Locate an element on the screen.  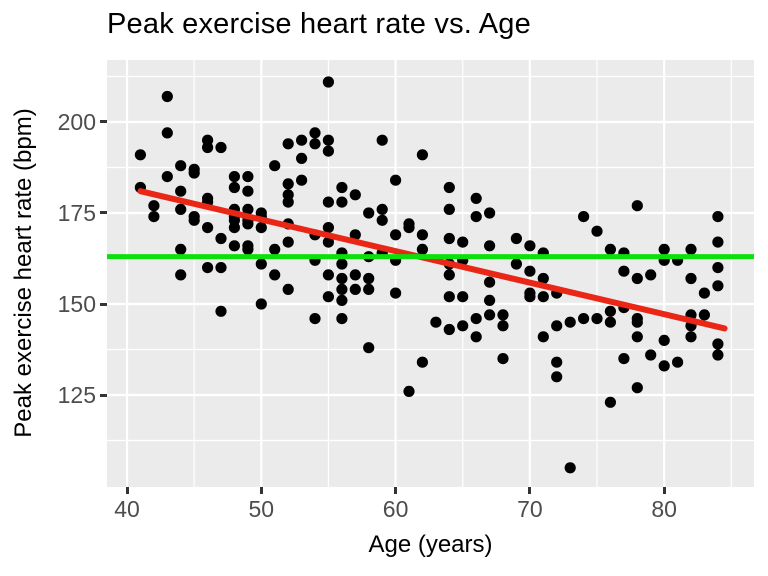
y-axis-title: Peak exercise heart rate (bpm) is located at coordinates (23, 273).